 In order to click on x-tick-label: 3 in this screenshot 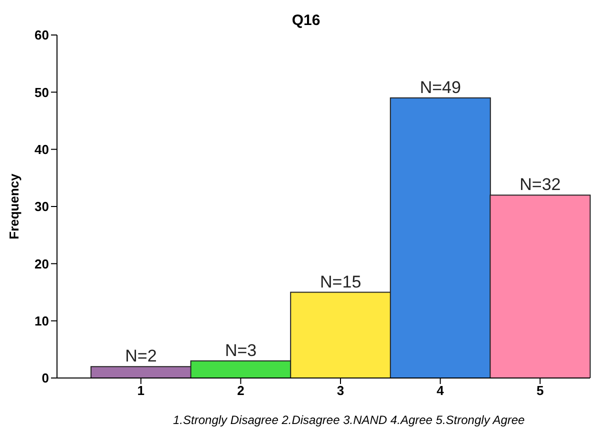, I will do `click(340, 390)`.